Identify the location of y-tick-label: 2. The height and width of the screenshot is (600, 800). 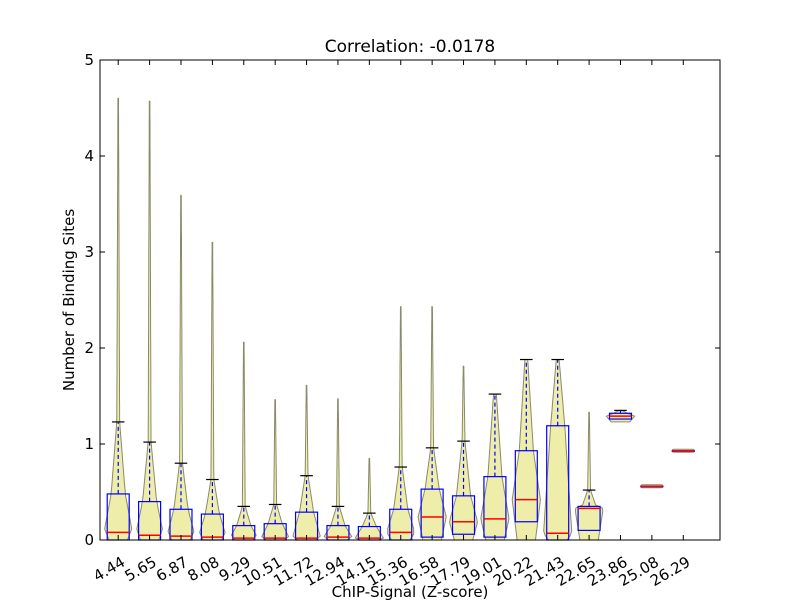
(89, 348).